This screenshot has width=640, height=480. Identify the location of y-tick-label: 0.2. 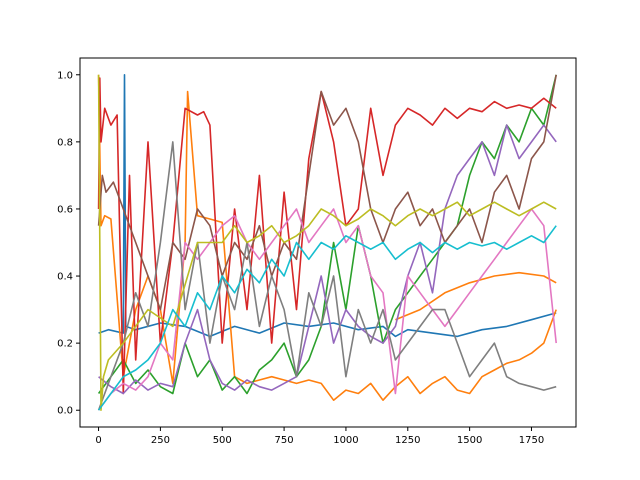
(65, 344).